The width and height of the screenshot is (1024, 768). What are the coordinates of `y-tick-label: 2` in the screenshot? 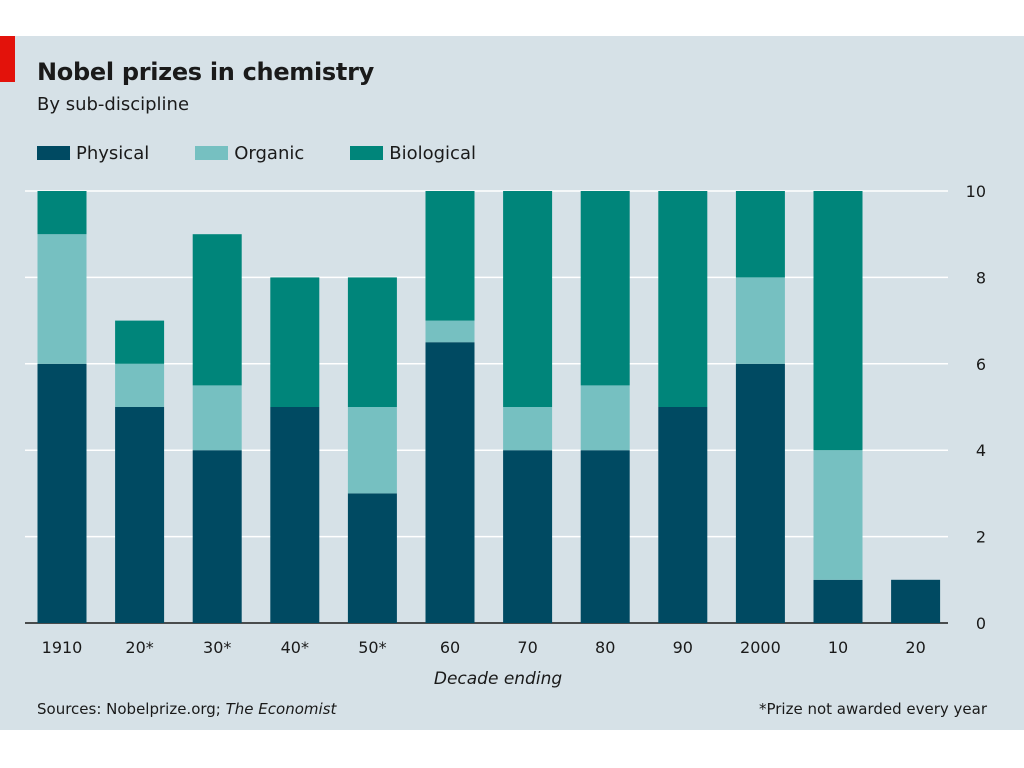 It's located at (981, 537).